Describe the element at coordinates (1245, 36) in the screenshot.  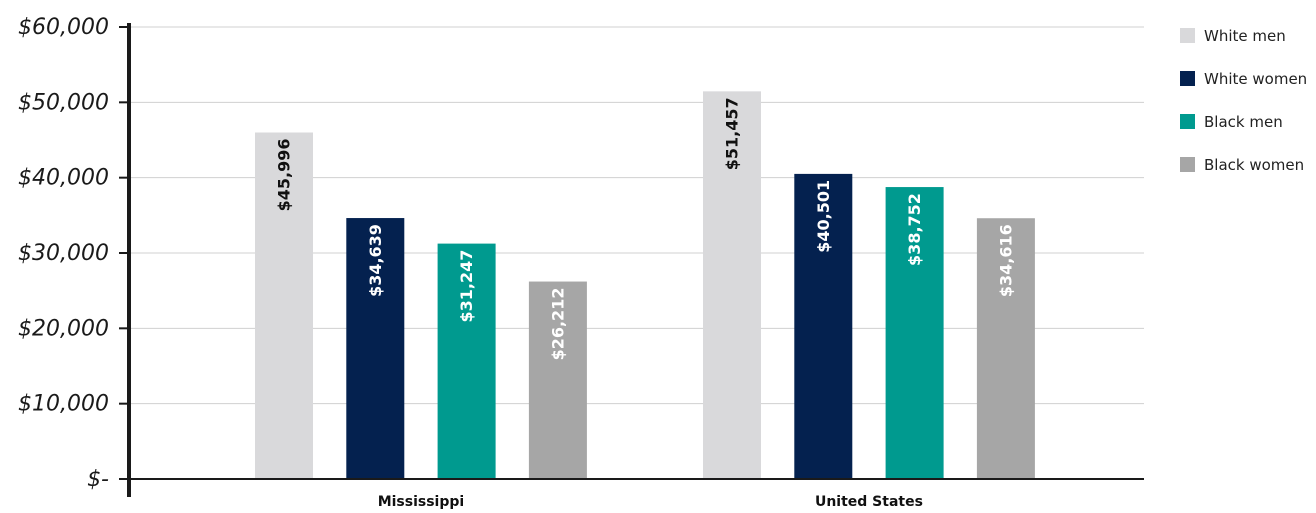
I see `legend-label: White men` at that location.